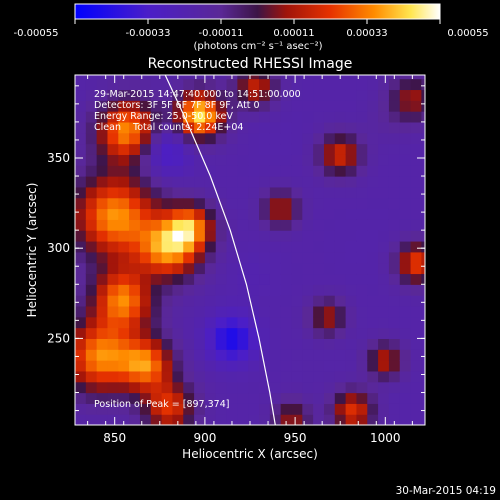  Describe the element at coordinates (257, 11) in the screenshot. I see `colorbar` at that location.